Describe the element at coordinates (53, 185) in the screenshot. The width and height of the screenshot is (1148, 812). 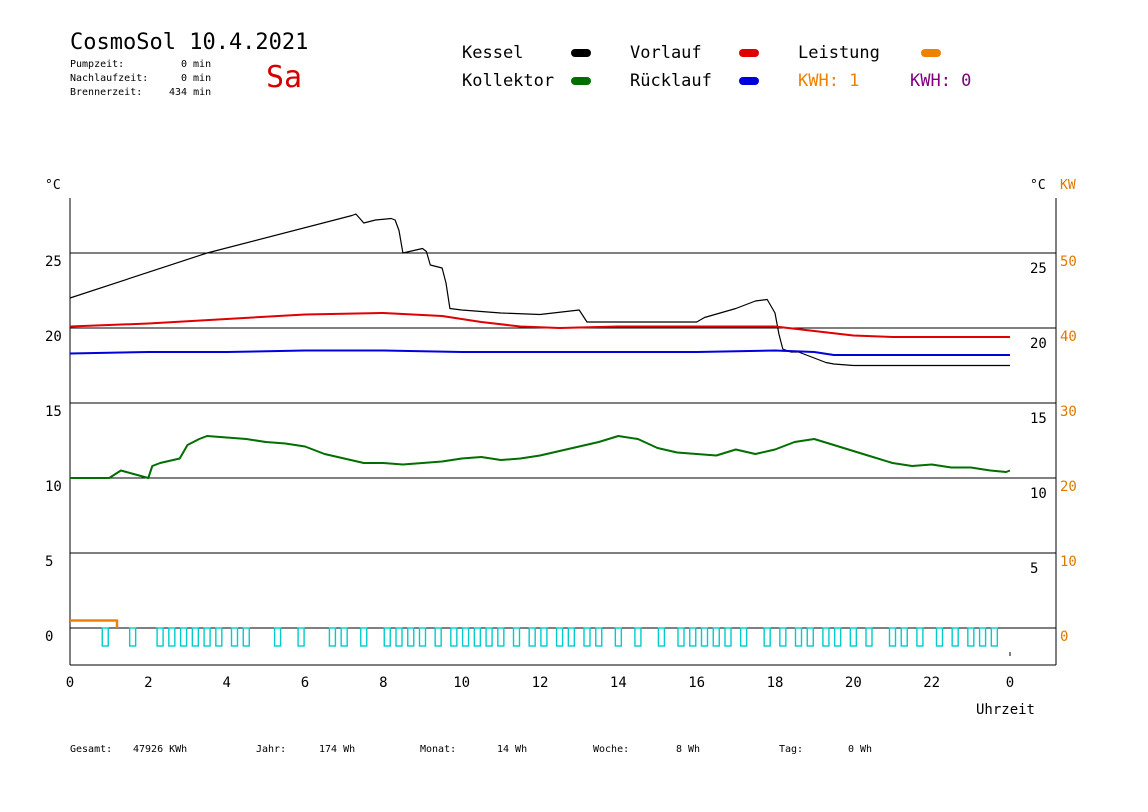
I see `left-axis-unit: °C` at that location.